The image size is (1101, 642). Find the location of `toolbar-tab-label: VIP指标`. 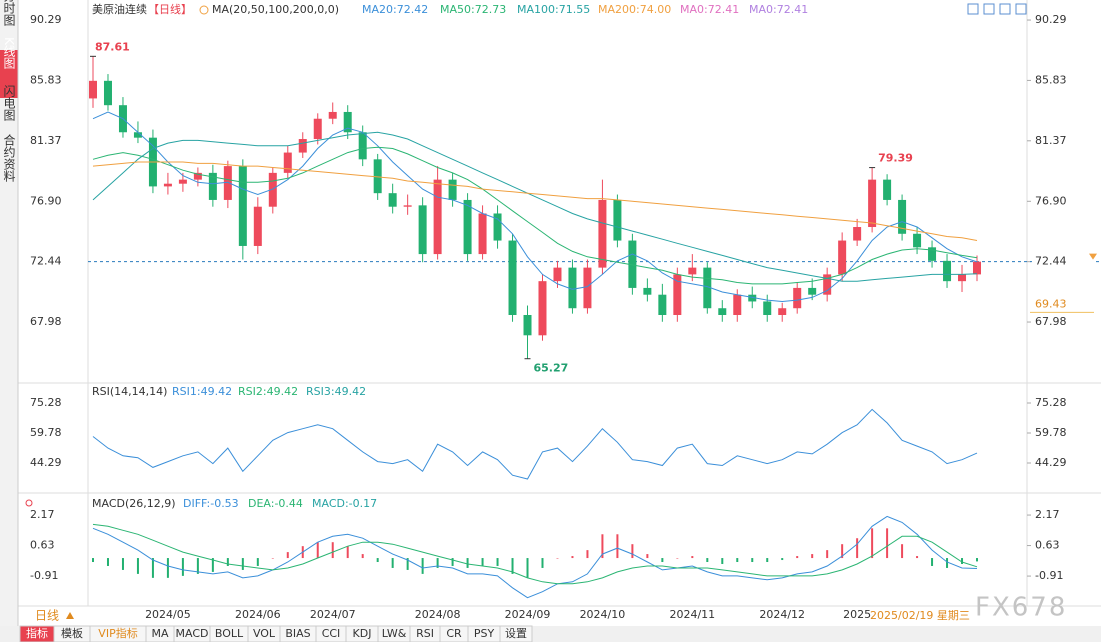

toolbar-tab-label: VIP指标 is located at coordinates (117, 633).